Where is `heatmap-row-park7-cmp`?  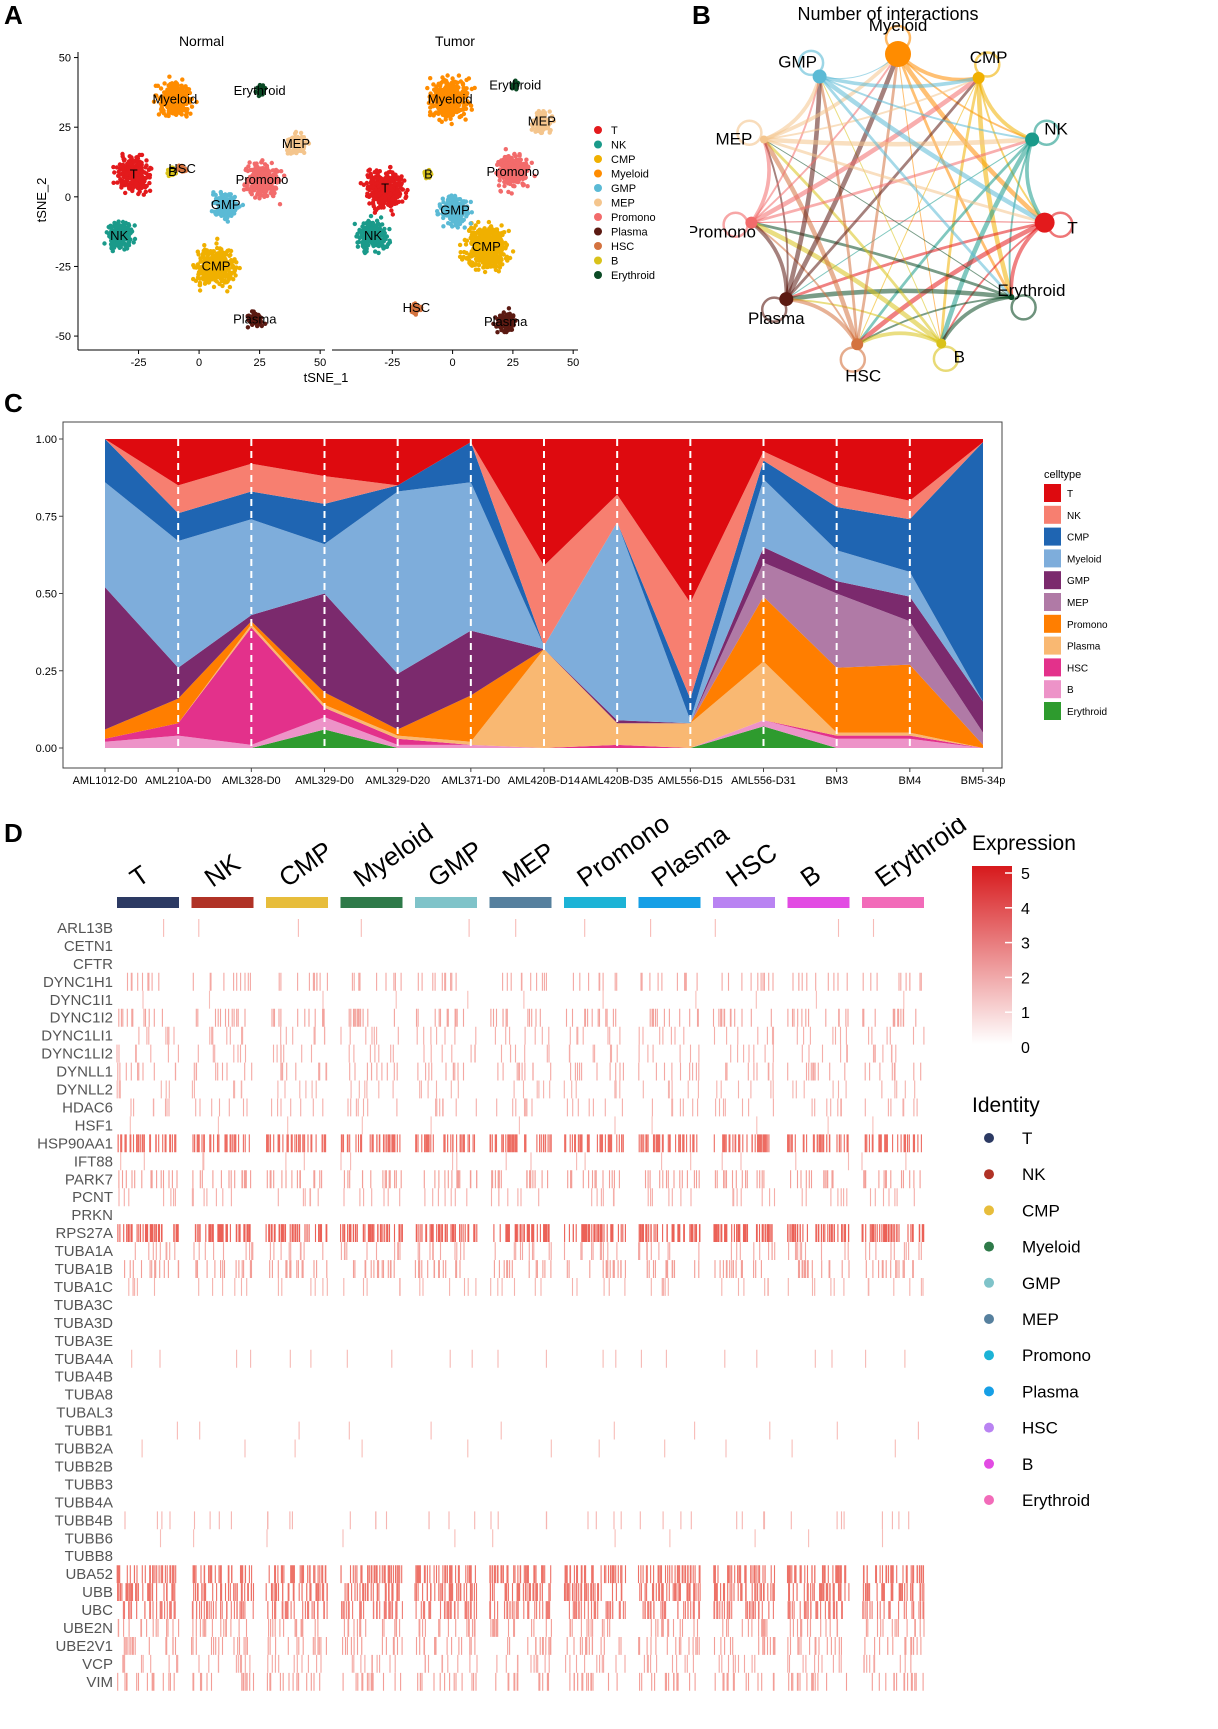 heatmap-row-park7-cmp is located at coordinates (294, 1179).